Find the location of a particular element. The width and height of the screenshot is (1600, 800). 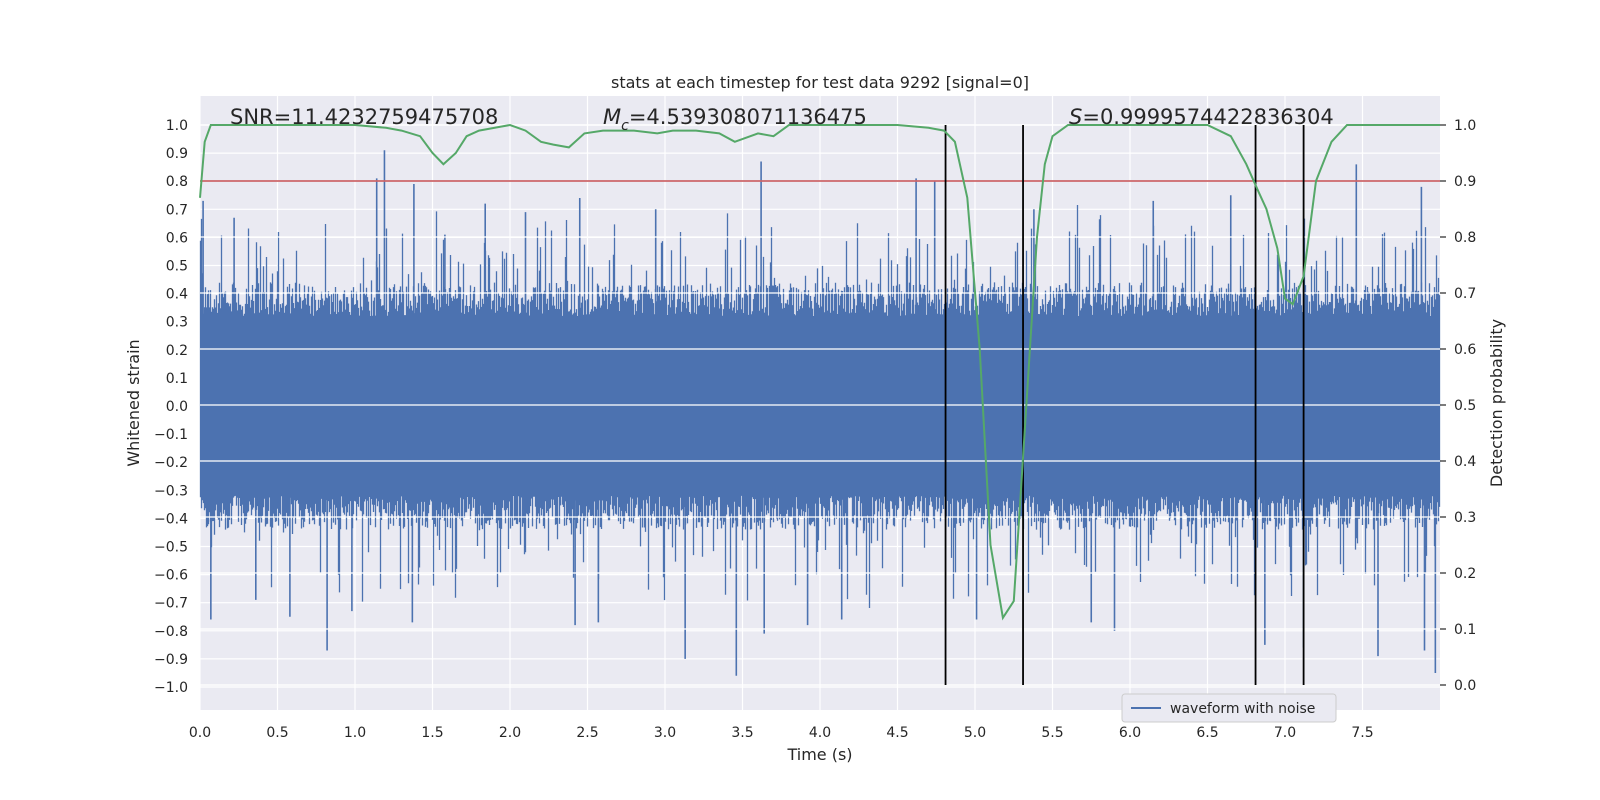

y-axis-right-ticks: 1.0 0.9 0.8 0.7 0.6 0.5 0.4 0.3 0.2 0.1 0.0 is located at coordinates (1458, 406).